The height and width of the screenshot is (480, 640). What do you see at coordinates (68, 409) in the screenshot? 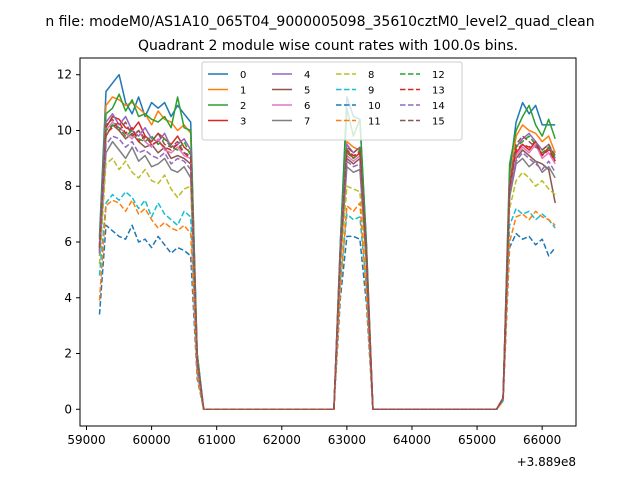
I see `y-tick-label: 0` at bounding box center [68, 409].